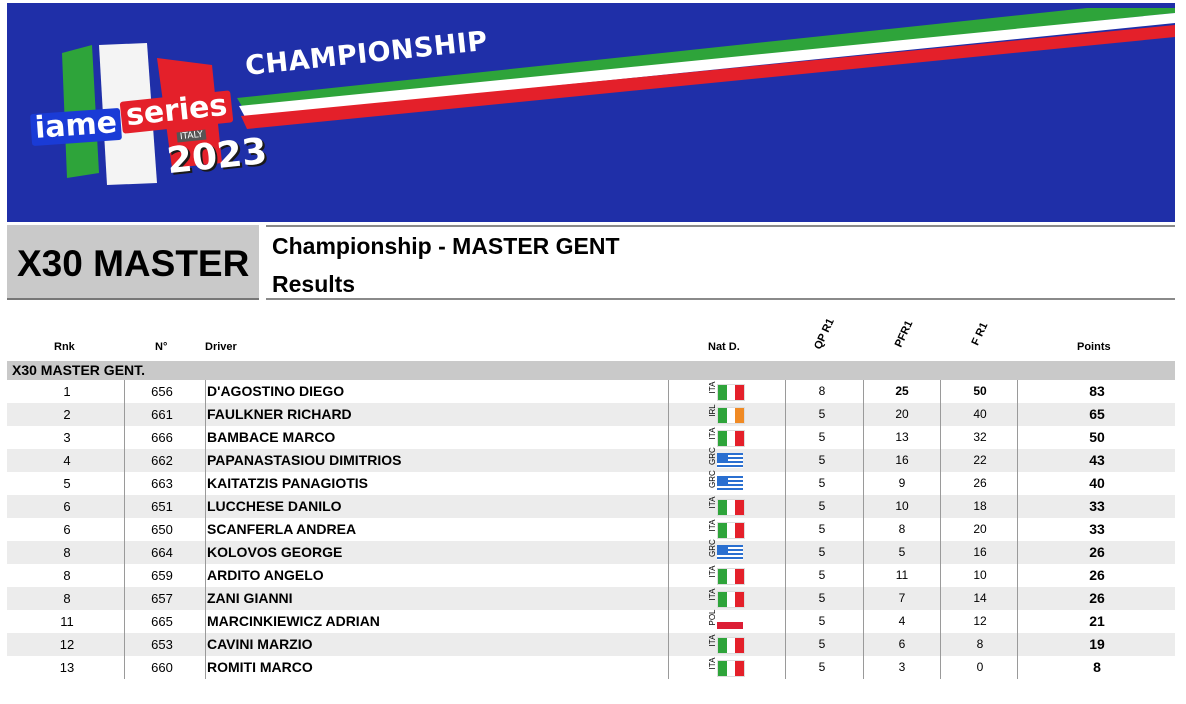 This screenshot has width=1186, height=704. Describe the element at coordinates (67, 529) in the screenshot. I see `rank-cell: 6` at that location.